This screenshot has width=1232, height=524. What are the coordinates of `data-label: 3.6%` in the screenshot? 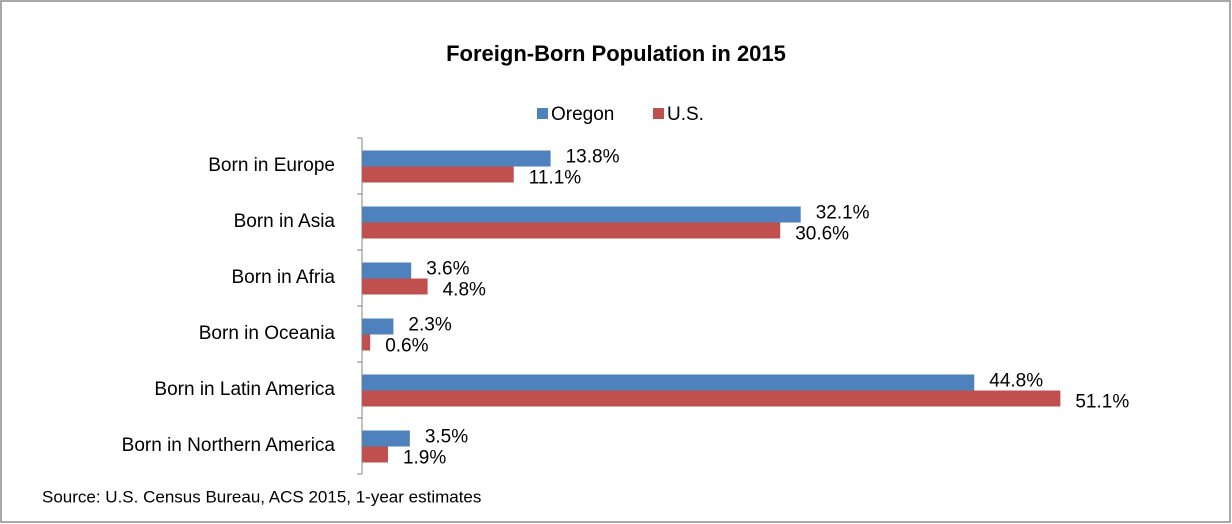 It's located at (447, 269).